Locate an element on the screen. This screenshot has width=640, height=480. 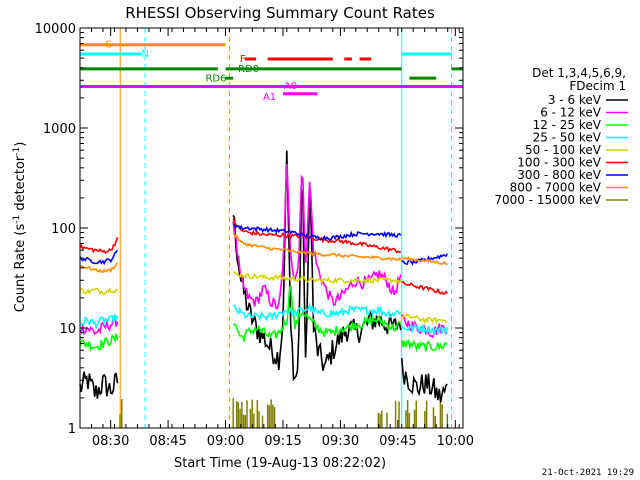
y-tick-label: 1000 is located at coordinates (59, 129).